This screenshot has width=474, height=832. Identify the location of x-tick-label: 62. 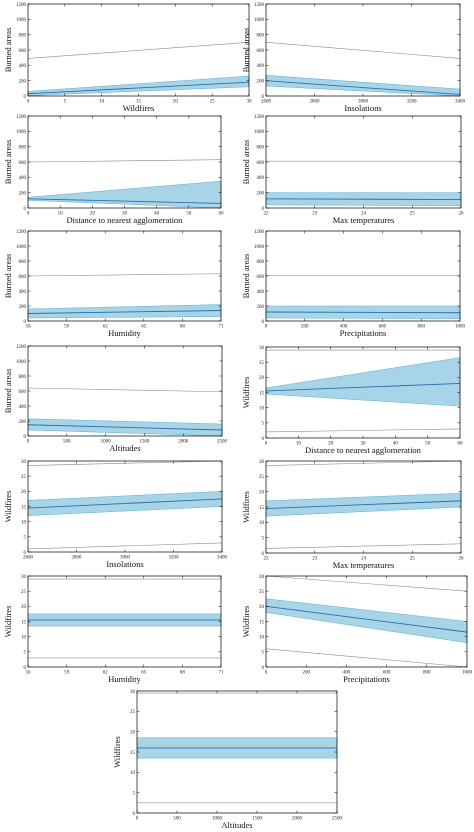
(106, 327).